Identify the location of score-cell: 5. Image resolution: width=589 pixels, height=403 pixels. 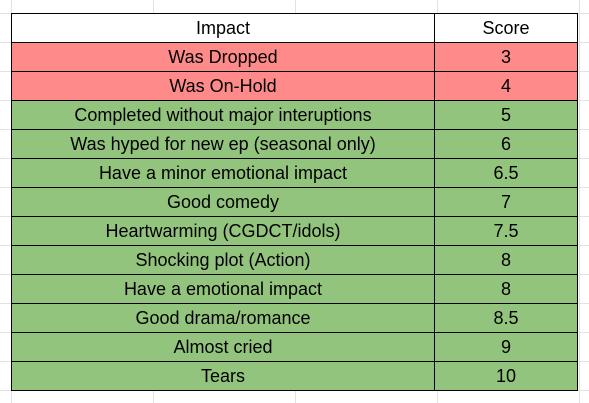
(506, 115).